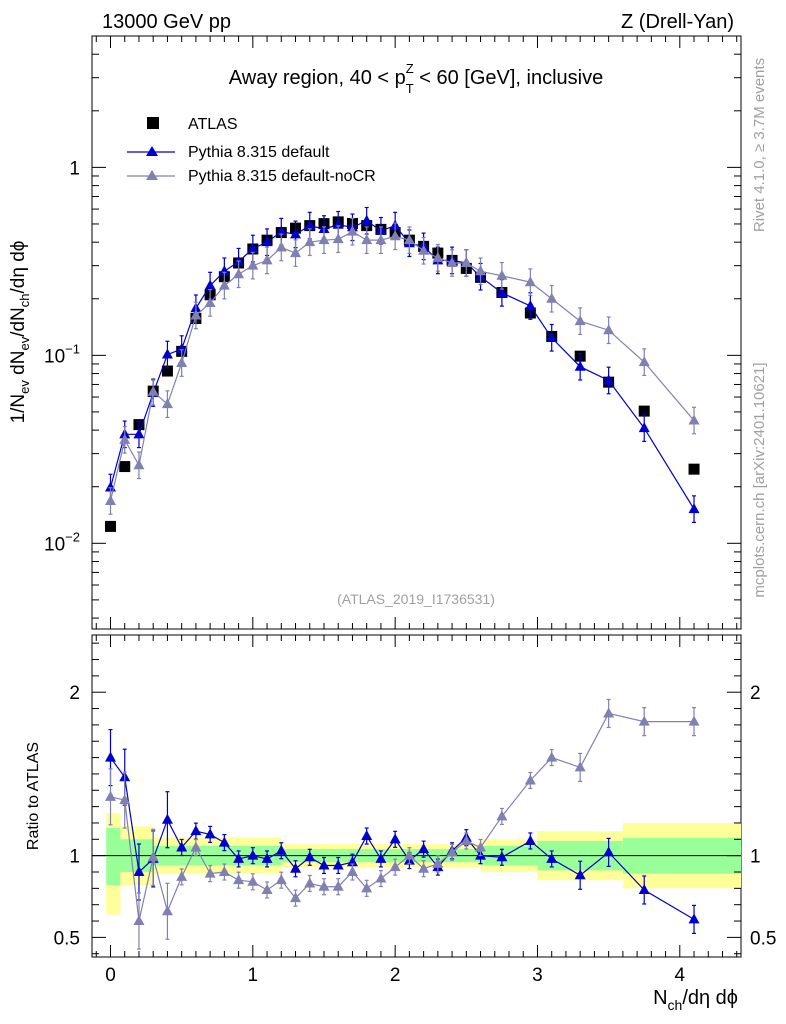 This screenshot has height=1024, width=786. Describe the element at coordinates (537, 975) in the screenshot. I see `x-tick-label: 3` at that location.